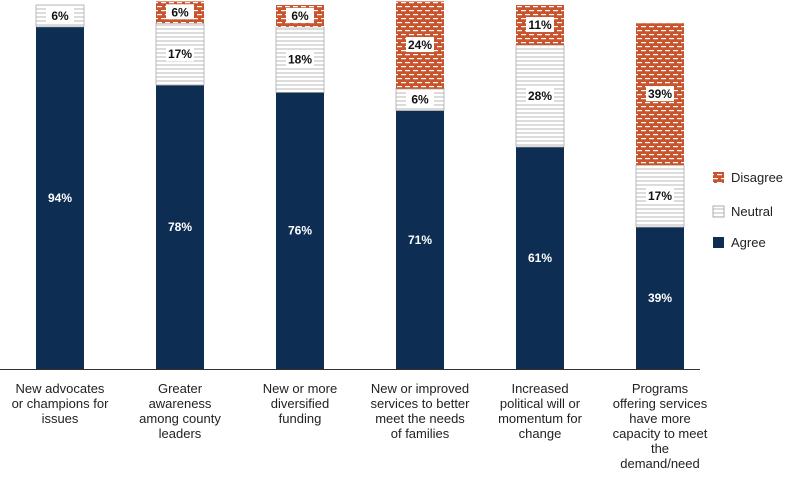  I want to click on category-label-5-line-1: Increased, so click(539, 388).